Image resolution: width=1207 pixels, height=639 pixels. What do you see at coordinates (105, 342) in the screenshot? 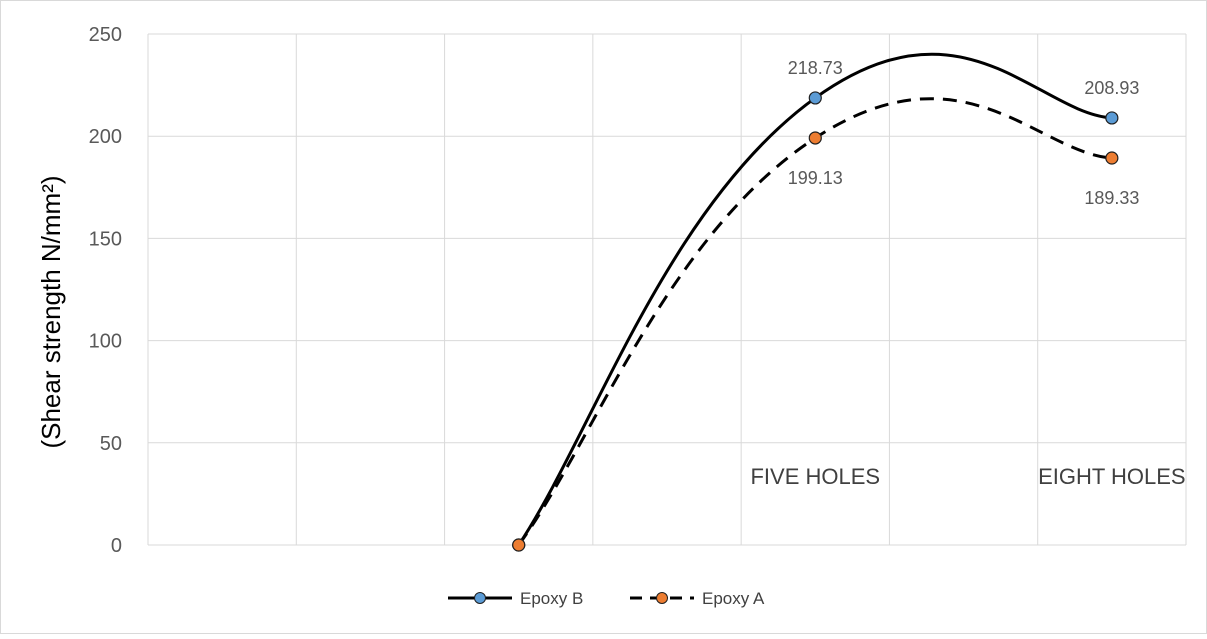
I see `y-tick-label: 100` at bounding box center [105, 342].